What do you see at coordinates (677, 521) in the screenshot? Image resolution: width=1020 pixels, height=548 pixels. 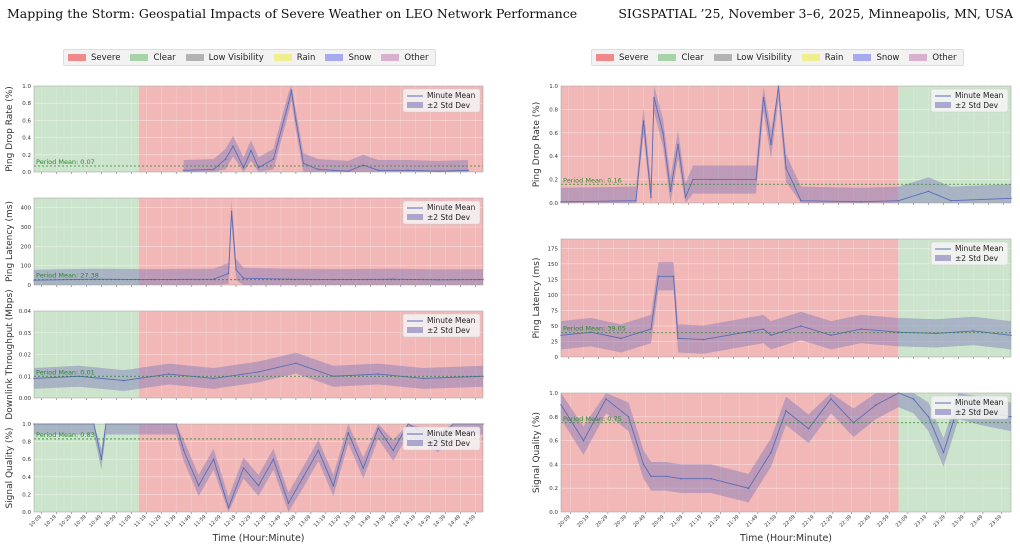 I see `x-tick-label: 21:09` at bounding box center [677, 521].